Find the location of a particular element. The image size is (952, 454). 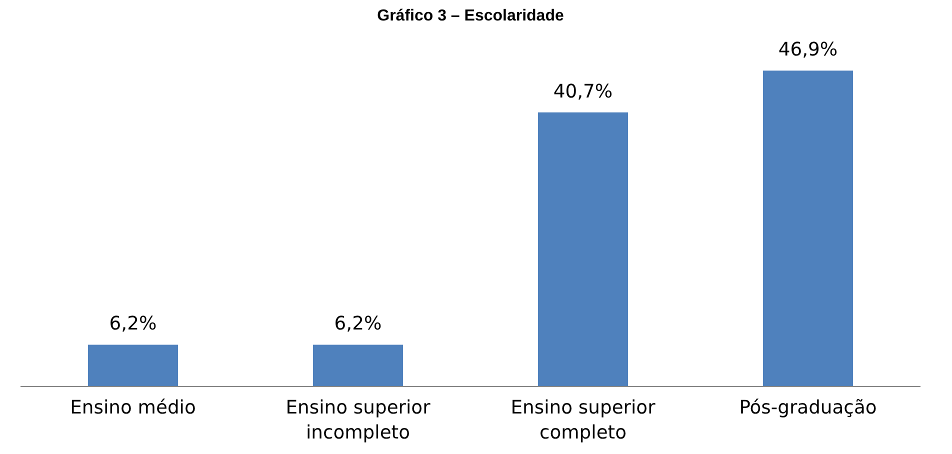

x-tick-label: Ensino superior incompleto is located at coordinates (358, 421).